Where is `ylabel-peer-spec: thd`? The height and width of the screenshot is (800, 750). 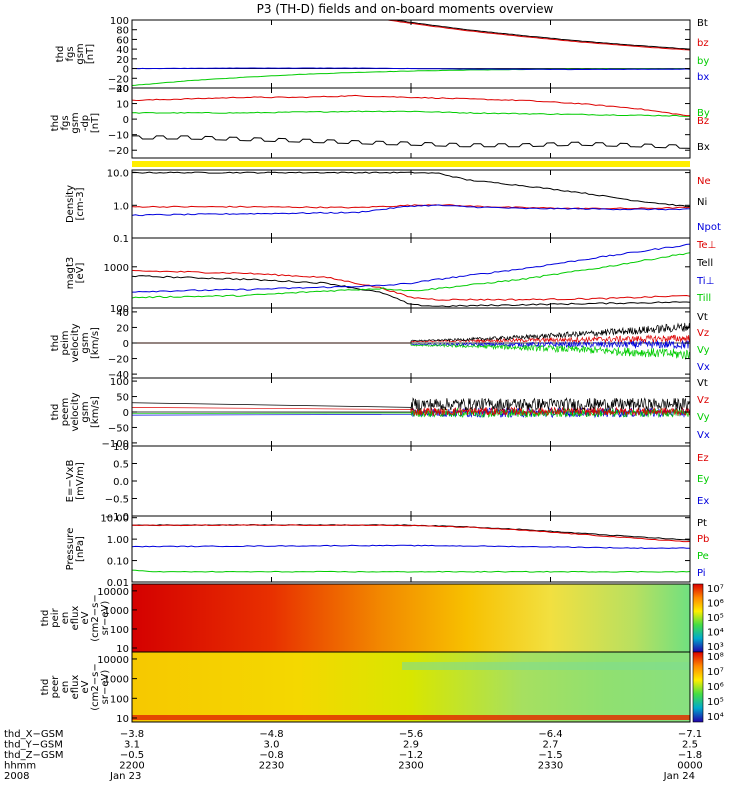
ylabel-peer-spec: thd is located at coordinates (45, 687).